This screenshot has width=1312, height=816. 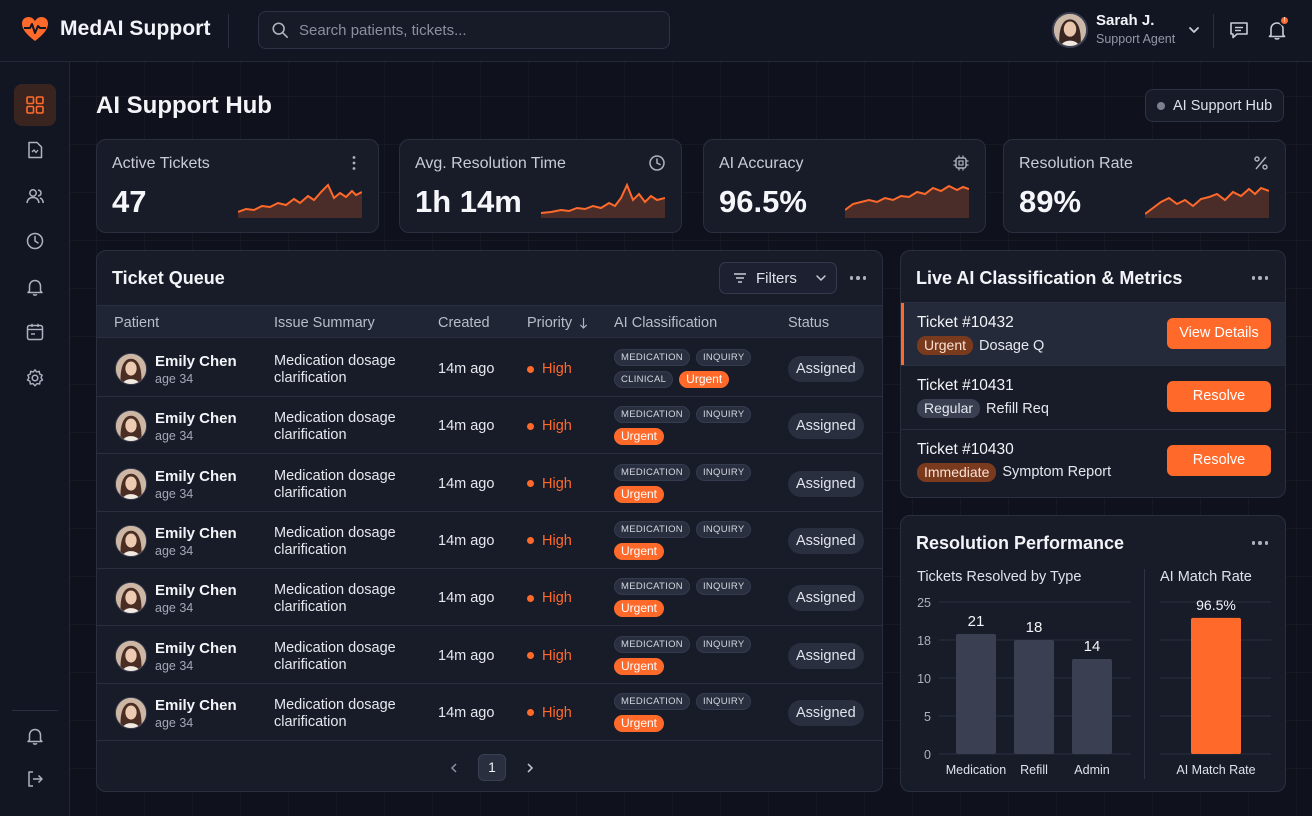 What do you see at coordinates (558, 323) in the screenshot?
I see `column-header-priority: Priority` at bounding box center [558, 323].